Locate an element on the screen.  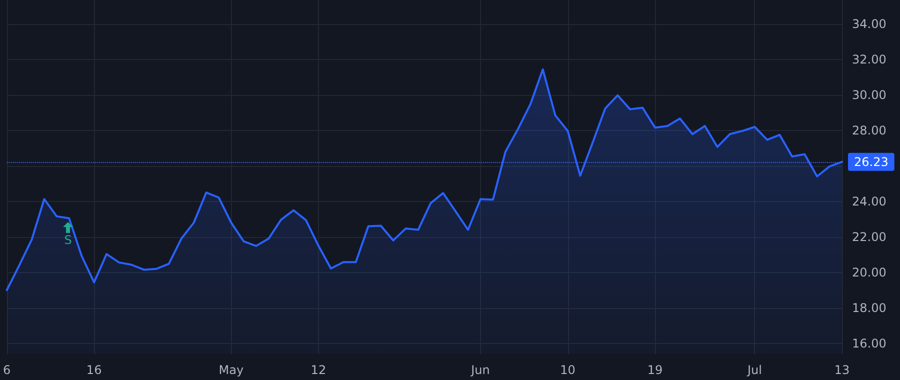
annotation: S is located at coordinates (68, 240).